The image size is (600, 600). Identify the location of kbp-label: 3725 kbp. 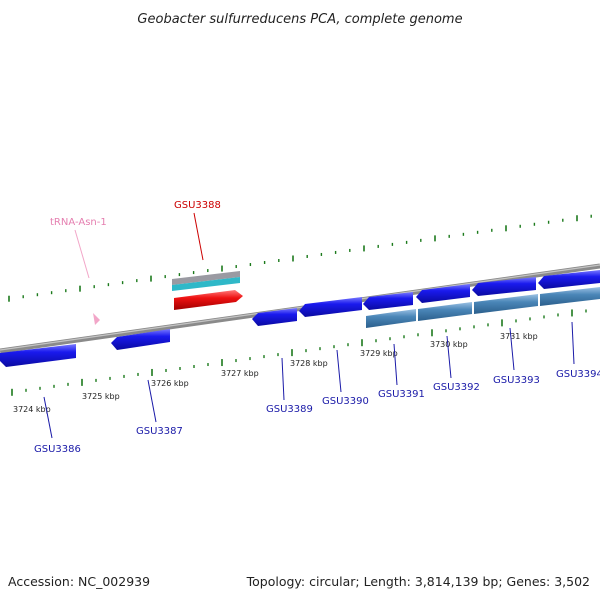
(101, 396).